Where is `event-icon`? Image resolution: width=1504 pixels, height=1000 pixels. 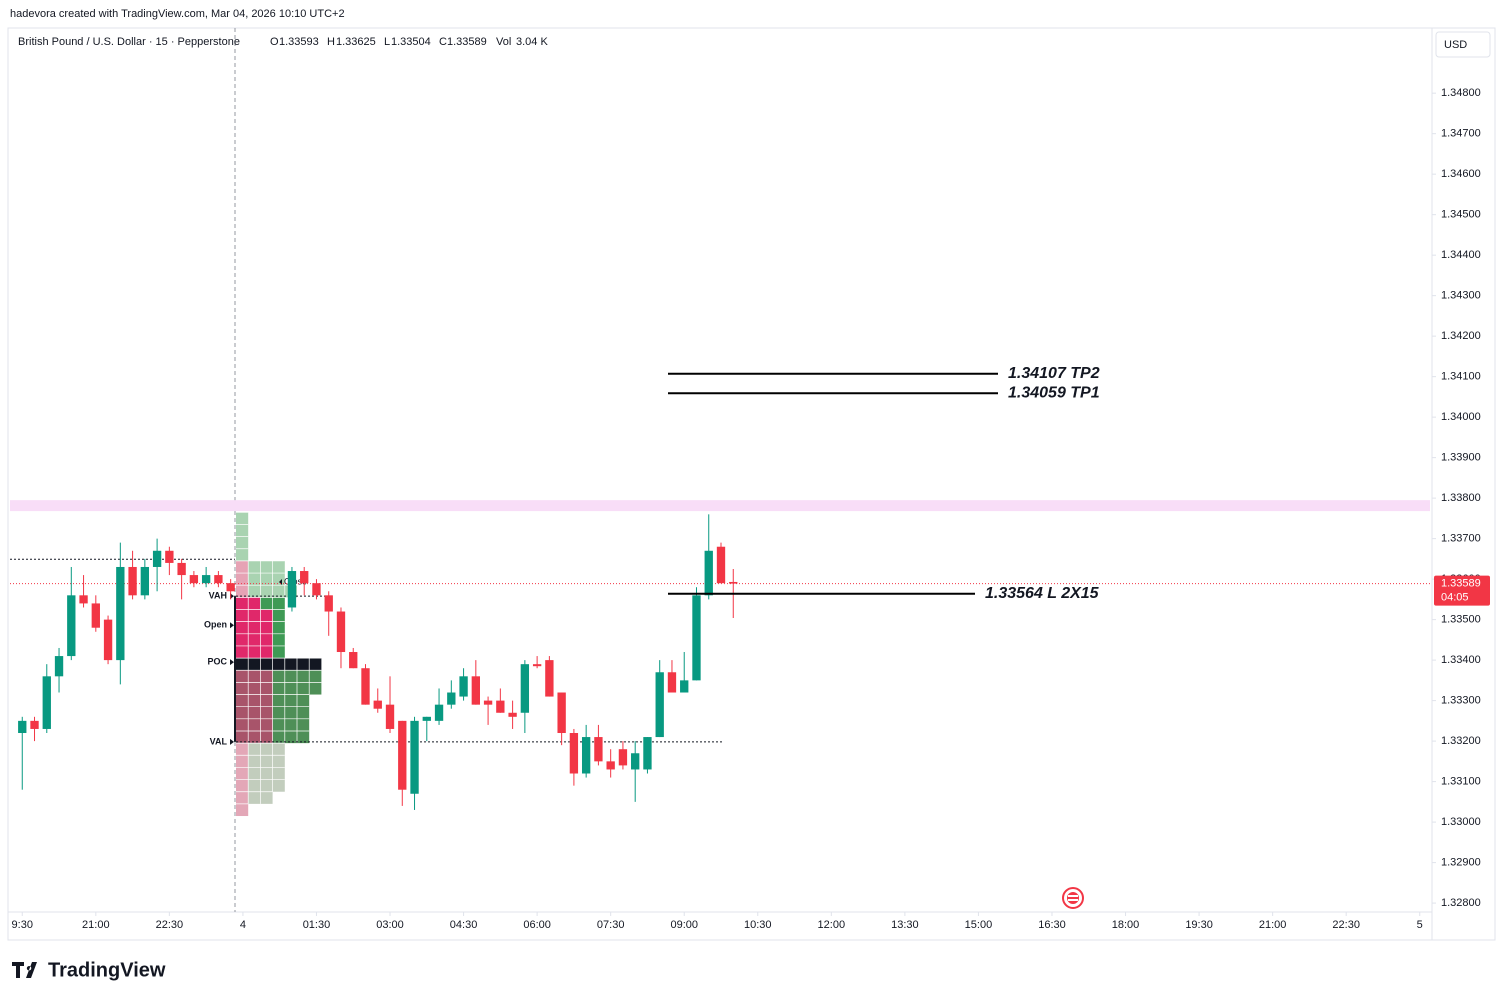 event-icon is located at coordinates (1073, 898).